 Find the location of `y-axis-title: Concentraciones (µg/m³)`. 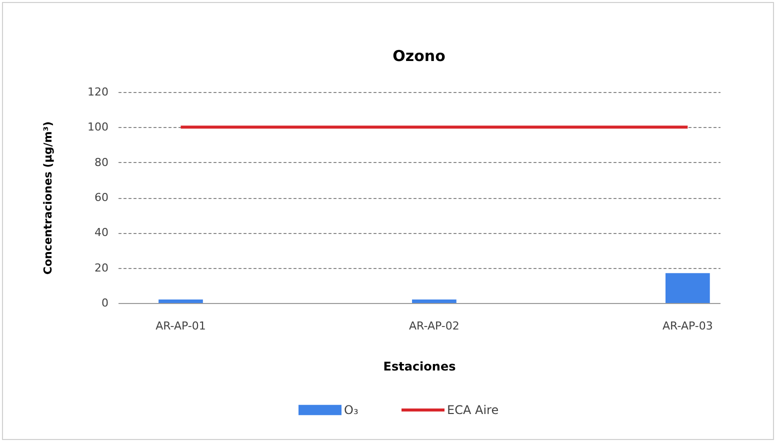

y-axis-title: Concentraciones (µg/m³) is located at coordinates (48, 198).